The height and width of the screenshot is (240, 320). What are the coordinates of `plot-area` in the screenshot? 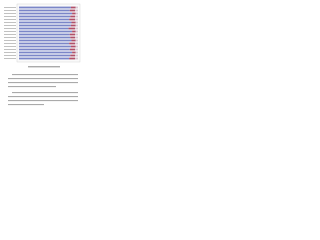 It's located at (41, 33).